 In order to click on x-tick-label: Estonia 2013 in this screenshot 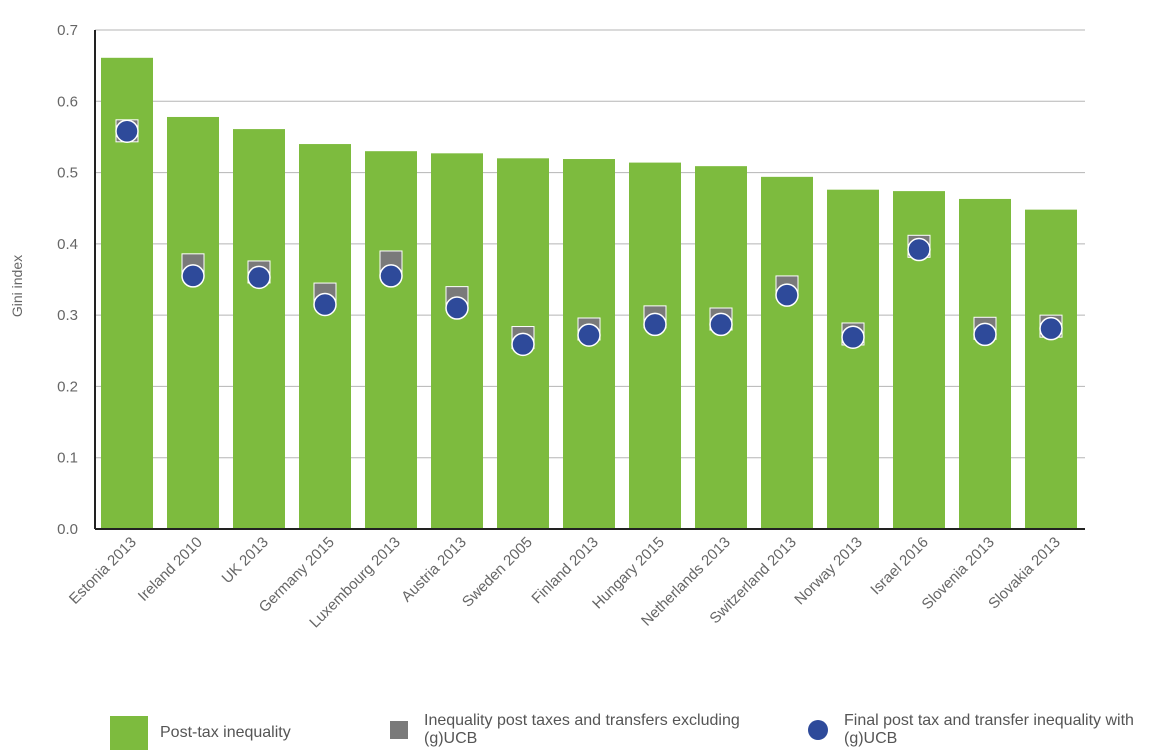, I will do `click(103, 571)`.